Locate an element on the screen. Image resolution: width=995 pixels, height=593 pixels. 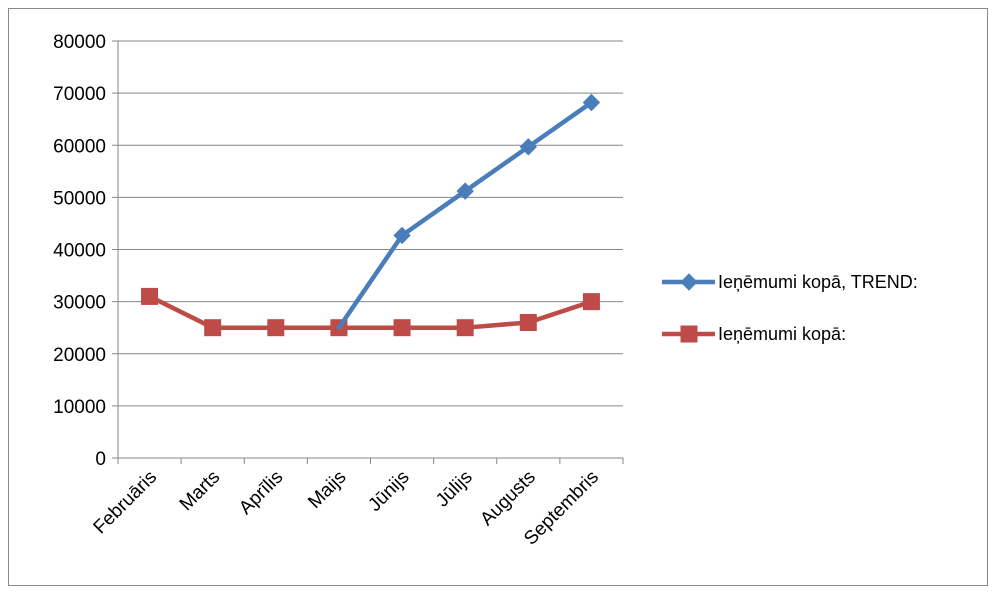
y-tick-label: 10000 is located at coordinates (79, 407).